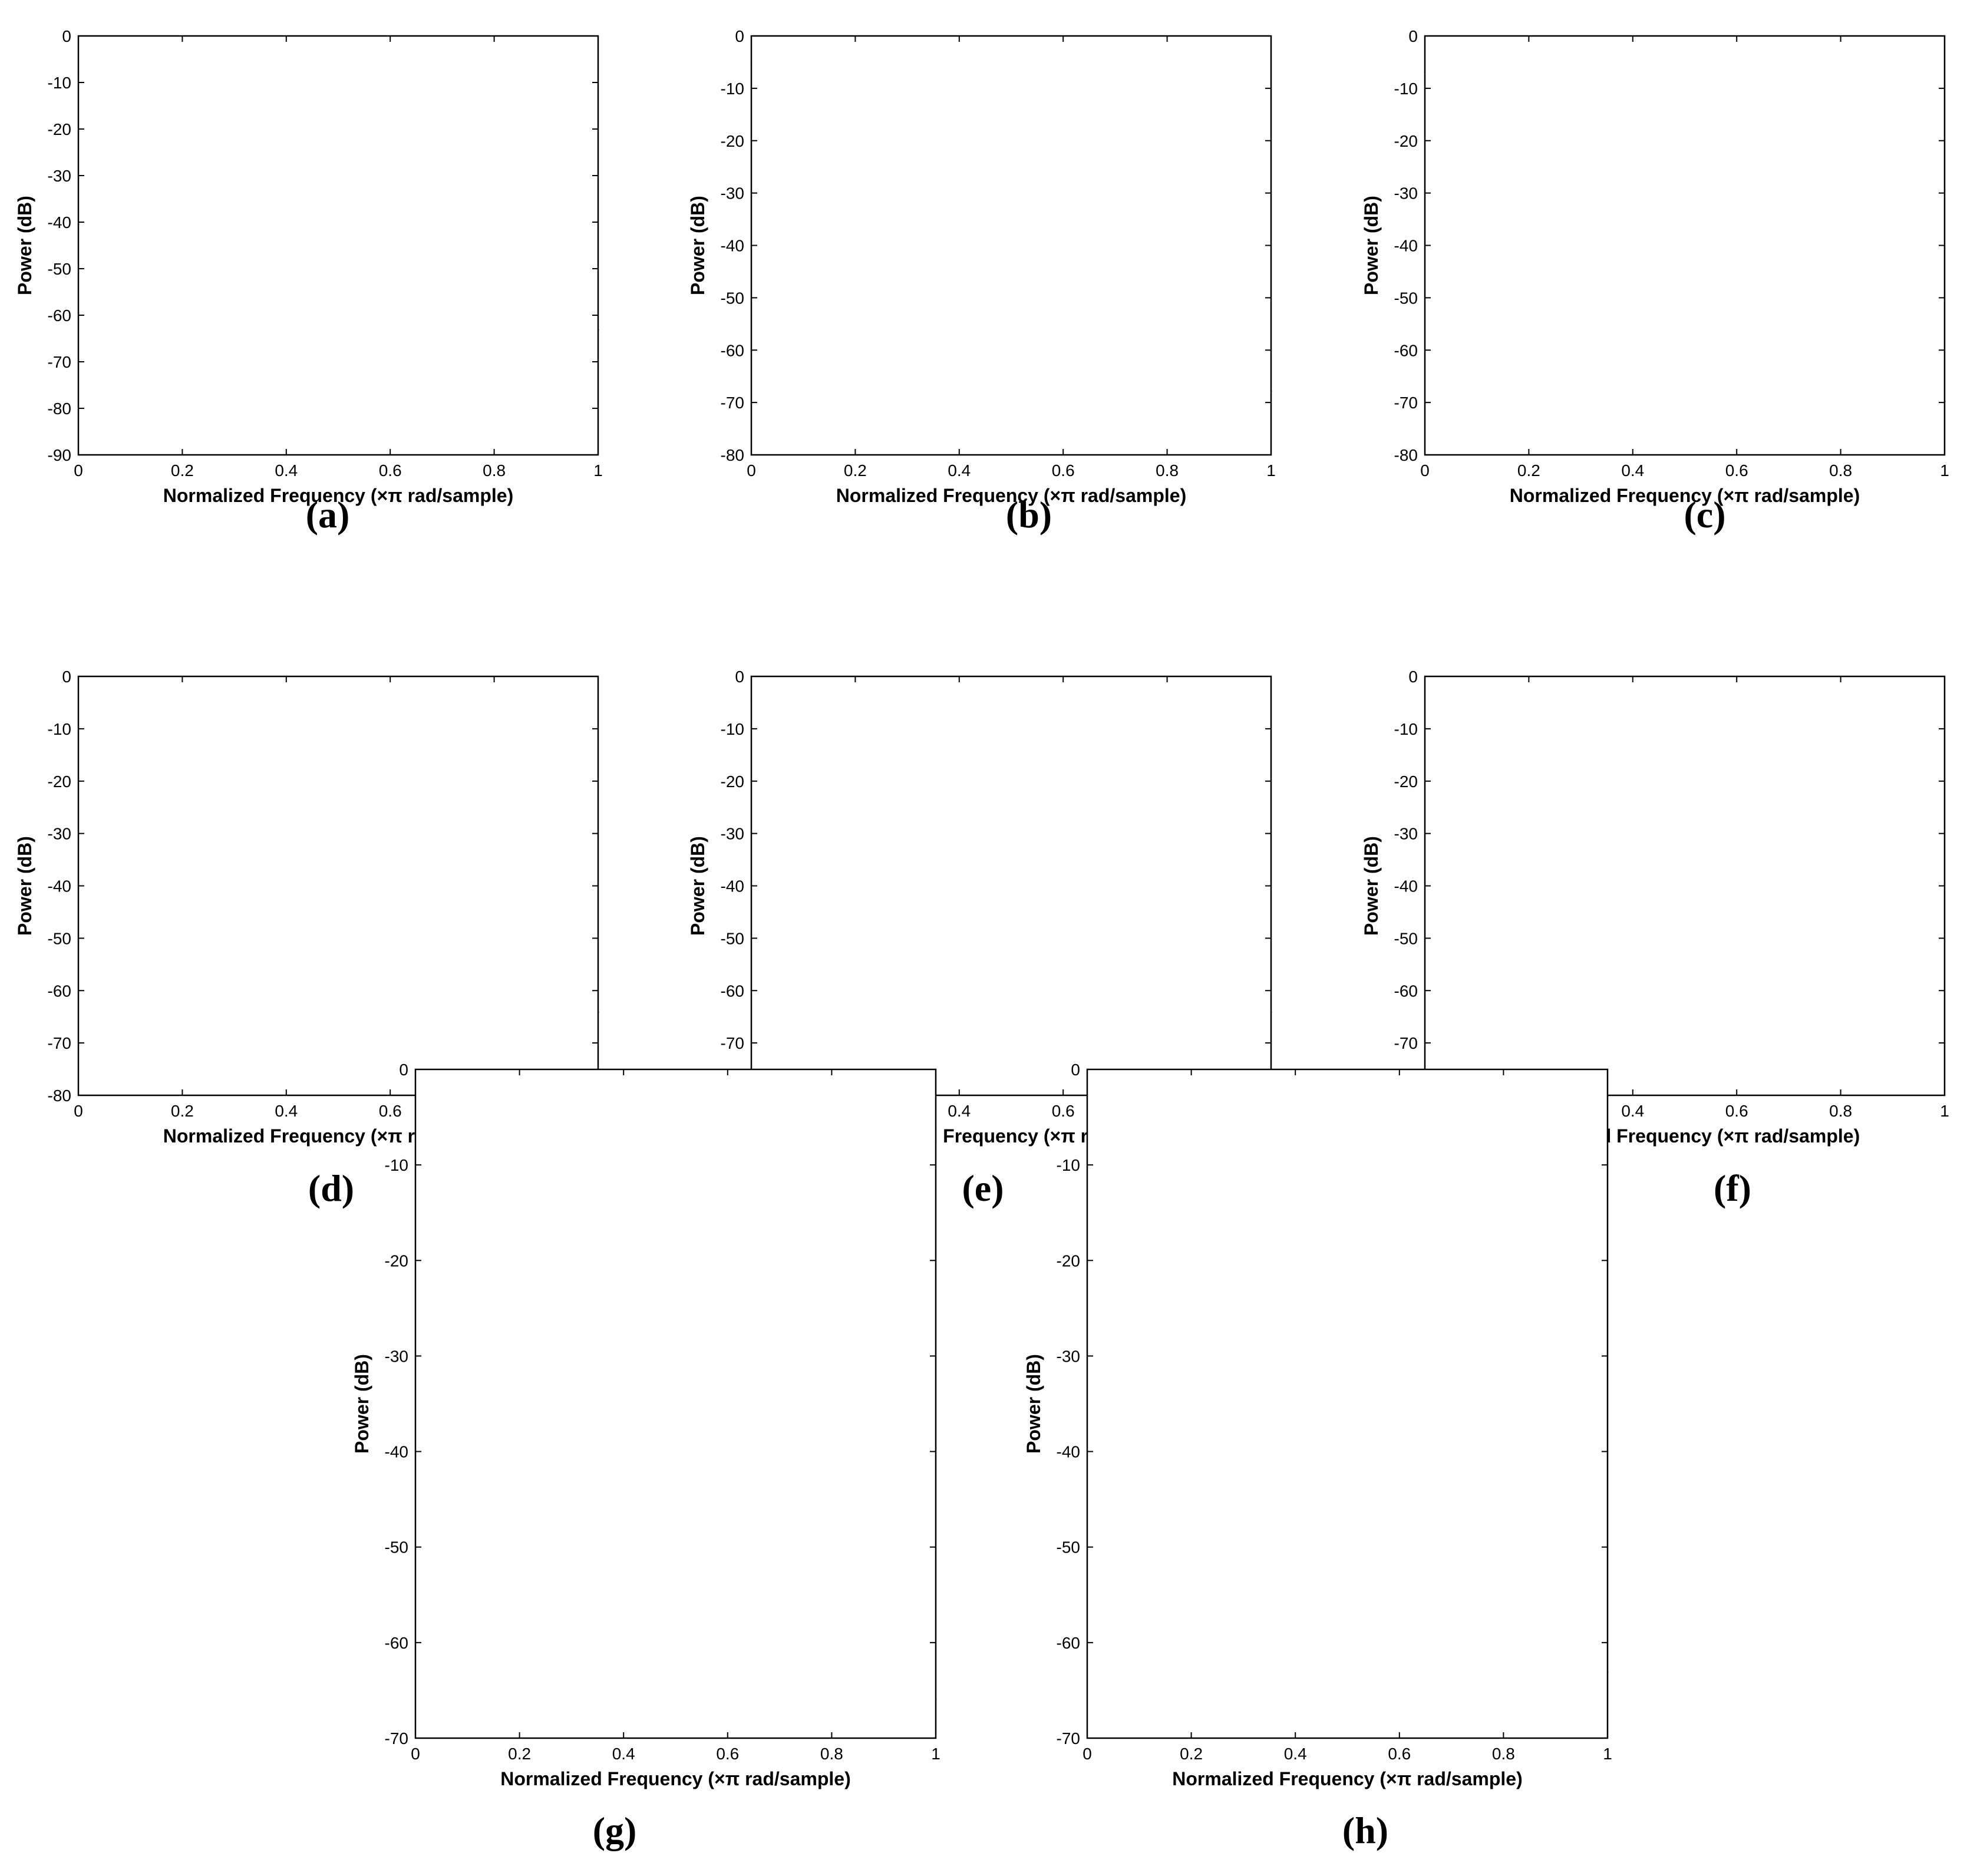 This screenshot has width=1967, height=1876. I want to click on panel-label-e: (e), so click(983, 1188).